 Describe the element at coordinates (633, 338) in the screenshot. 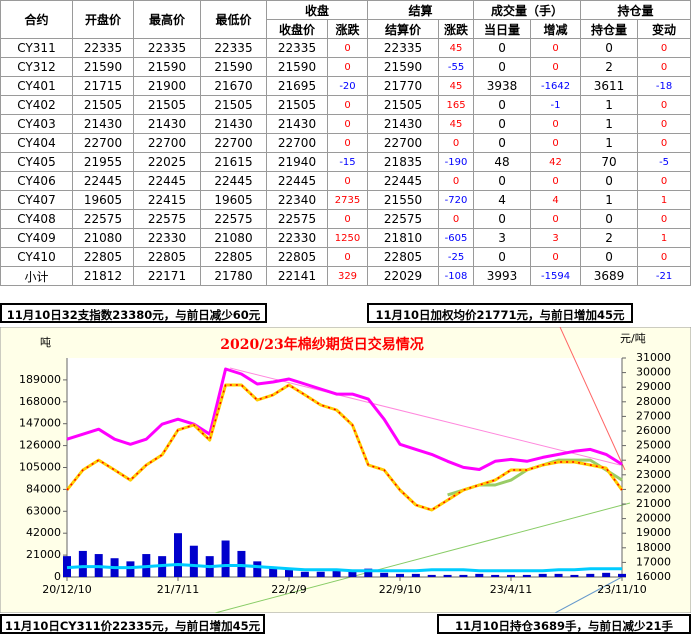

I see `y2-axis-label: 元/吨` at that location.